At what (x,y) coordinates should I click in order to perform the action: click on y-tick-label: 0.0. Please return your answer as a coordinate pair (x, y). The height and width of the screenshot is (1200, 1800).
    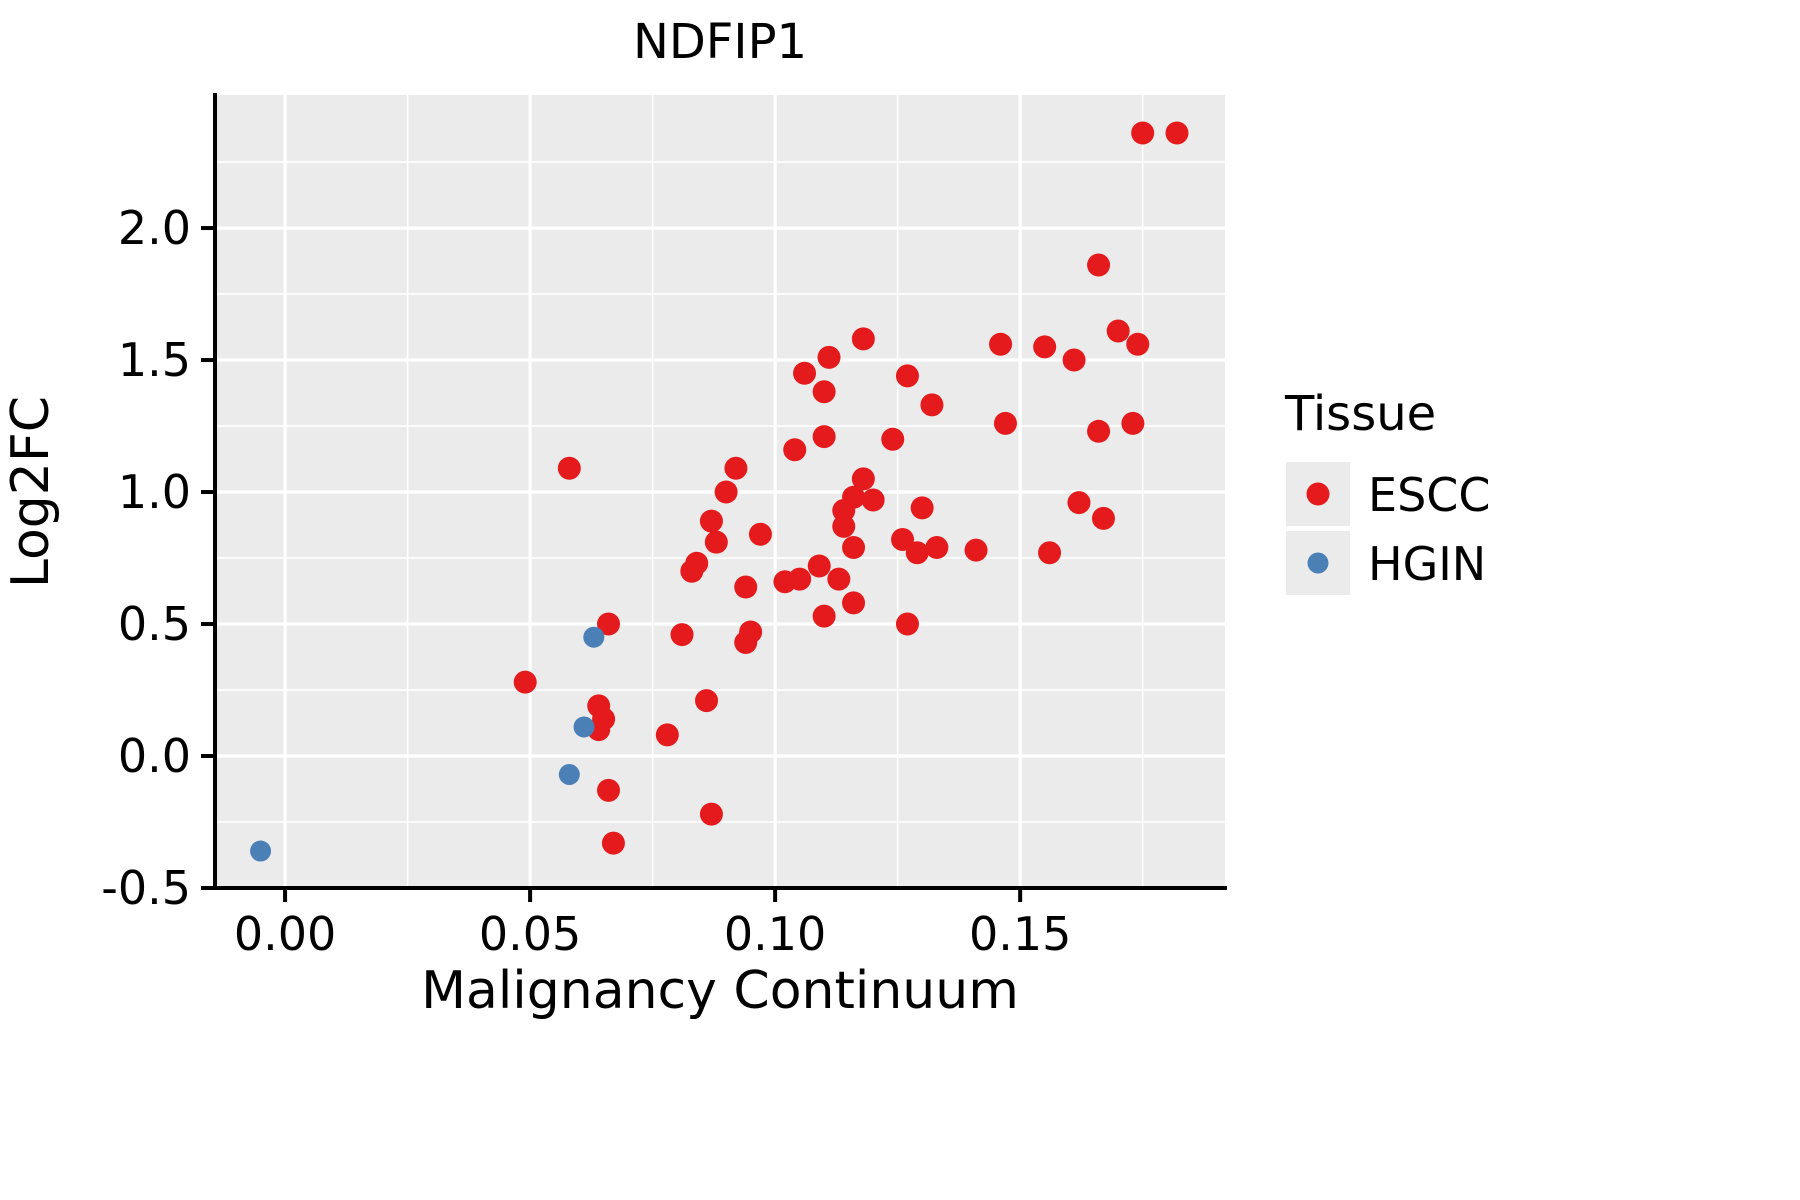
    Looking at the image, I should click on (154, 756).